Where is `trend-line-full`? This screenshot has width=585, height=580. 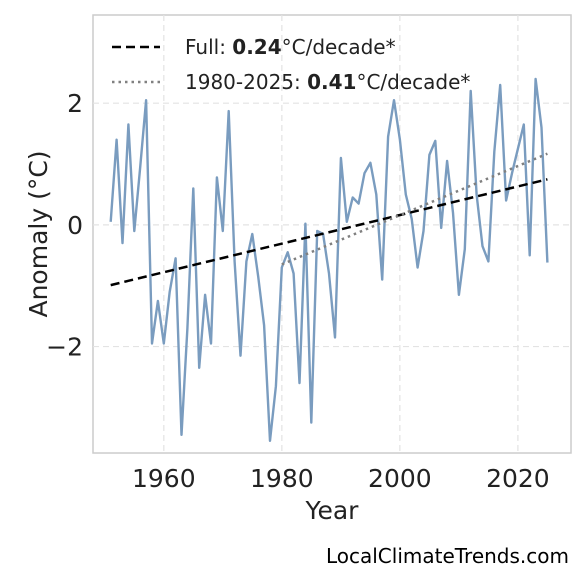
trend-line-full is located at coordinates (329, 232).